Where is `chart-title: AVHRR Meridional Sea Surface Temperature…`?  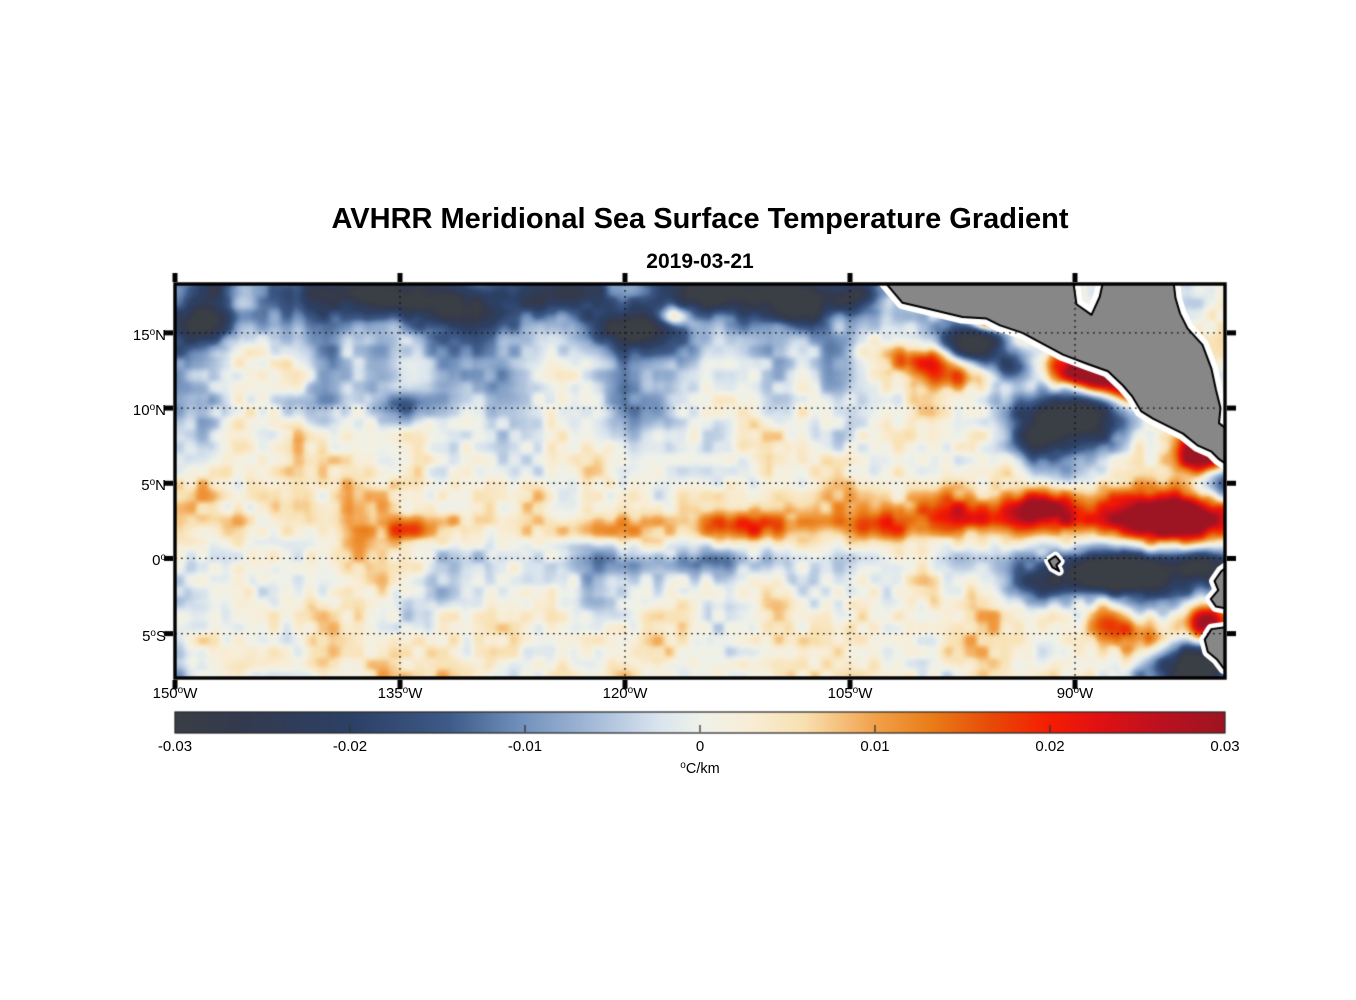
chart-title: AVHRR Meridional Sea Surface Temperature… is located at coordinates (700, 219).